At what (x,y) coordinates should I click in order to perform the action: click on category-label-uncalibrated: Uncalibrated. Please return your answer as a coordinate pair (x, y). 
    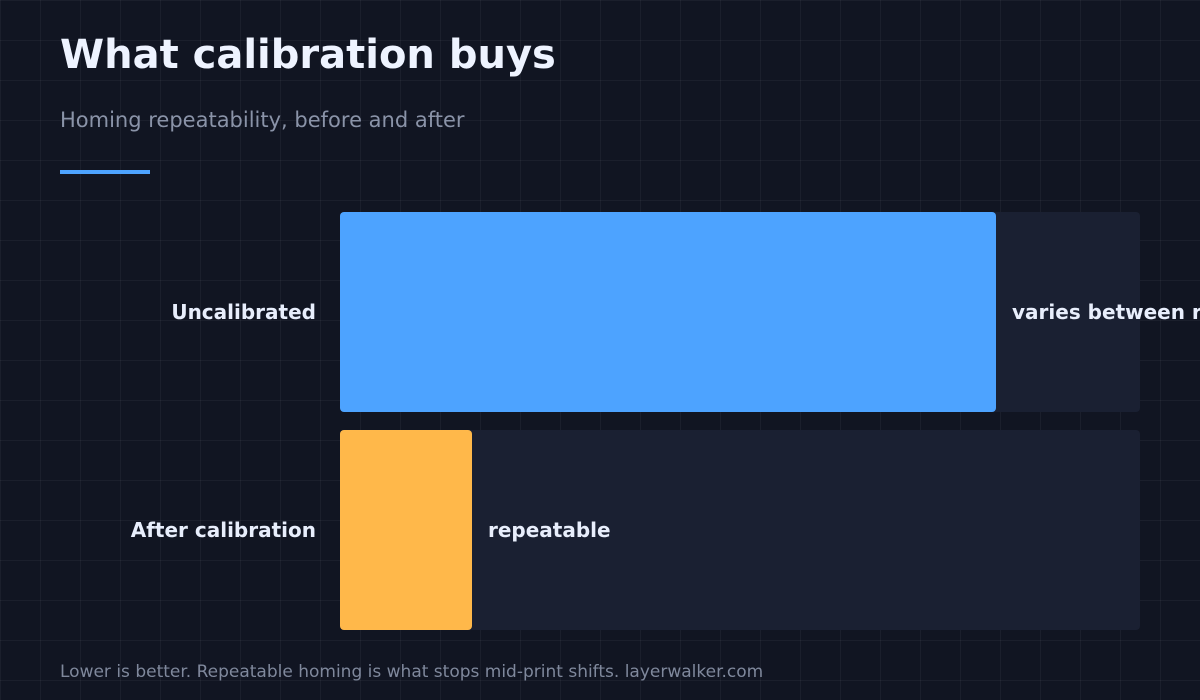
    Looking at the image, I should click on (243, 312).